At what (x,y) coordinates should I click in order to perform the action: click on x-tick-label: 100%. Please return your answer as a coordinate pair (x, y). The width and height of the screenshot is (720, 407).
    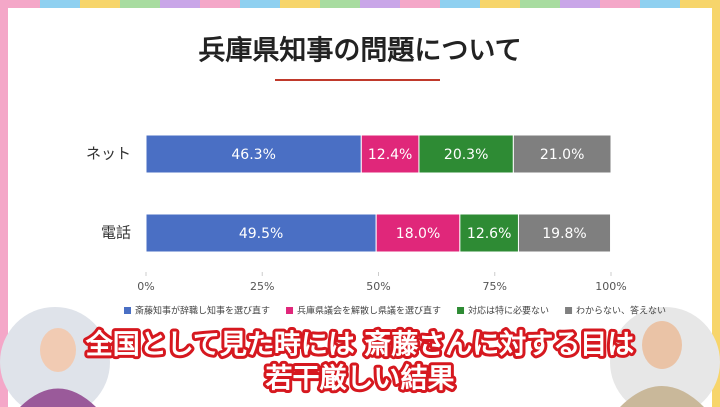
    Looking at the image, I should click on (610, 286).